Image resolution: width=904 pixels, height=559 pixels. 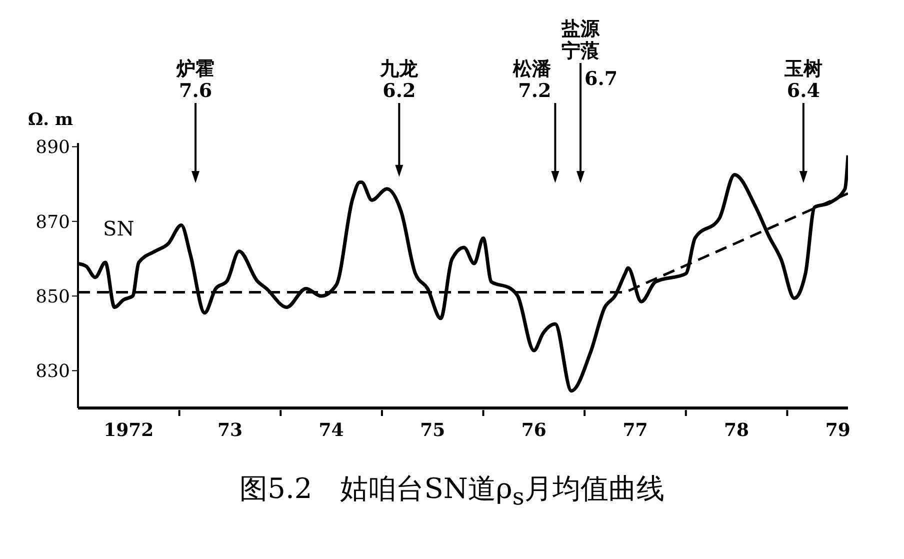 I want to click on y-tick-label: 830, so click(x=53, y=371).